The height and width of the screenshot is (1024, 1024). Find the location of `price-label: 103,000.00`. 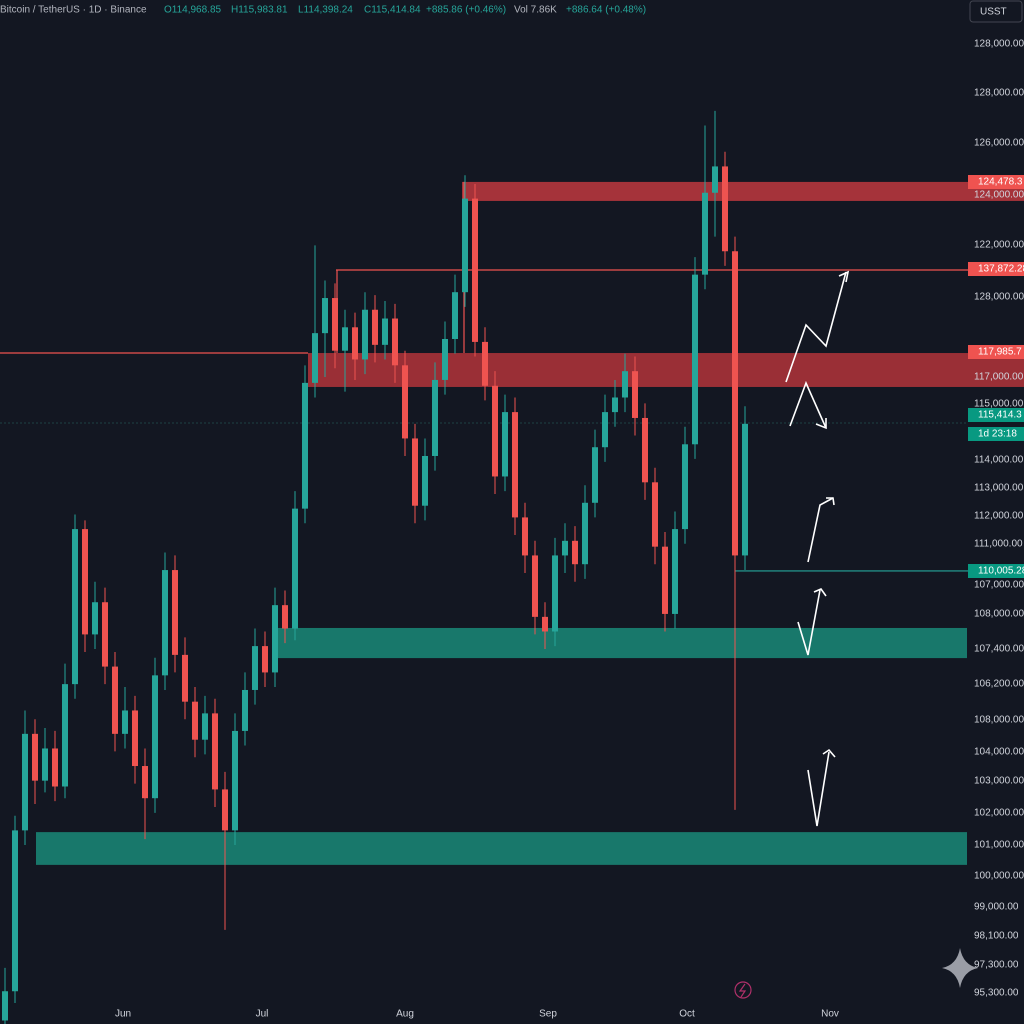

price-label: 103,000.00 is located at coordinates (999, 781).